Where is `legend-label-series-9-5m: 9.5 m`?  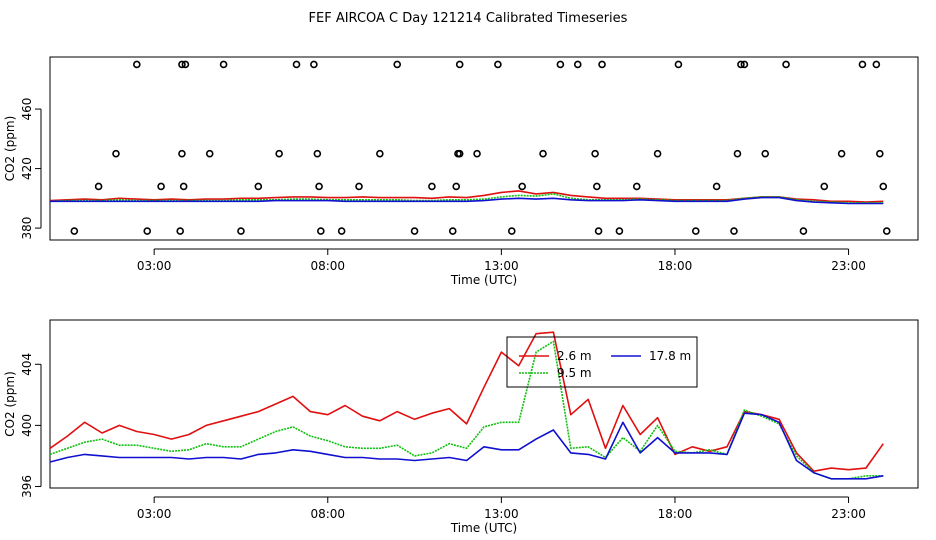 legend-label-series-9-5m: 9.5 m is located at coordinates (574, 373).